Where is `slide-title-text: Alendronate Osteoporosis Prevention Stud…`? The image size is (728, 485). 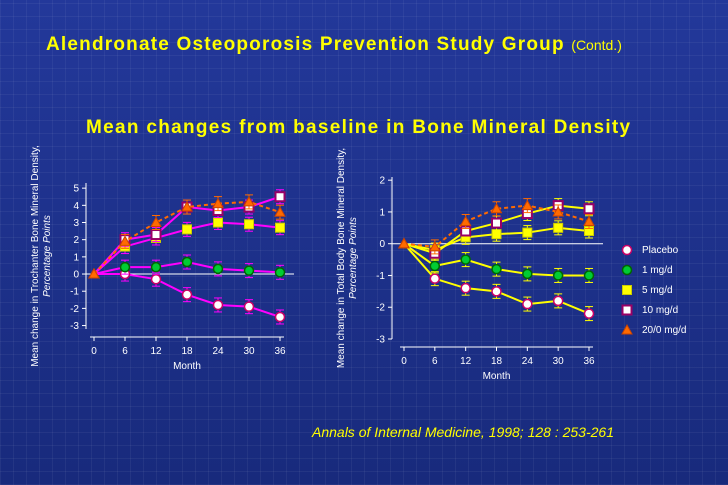
slide-title-text: Alendronate Osteoporosis Prevention Stud… is located at coordinates (305, 44).